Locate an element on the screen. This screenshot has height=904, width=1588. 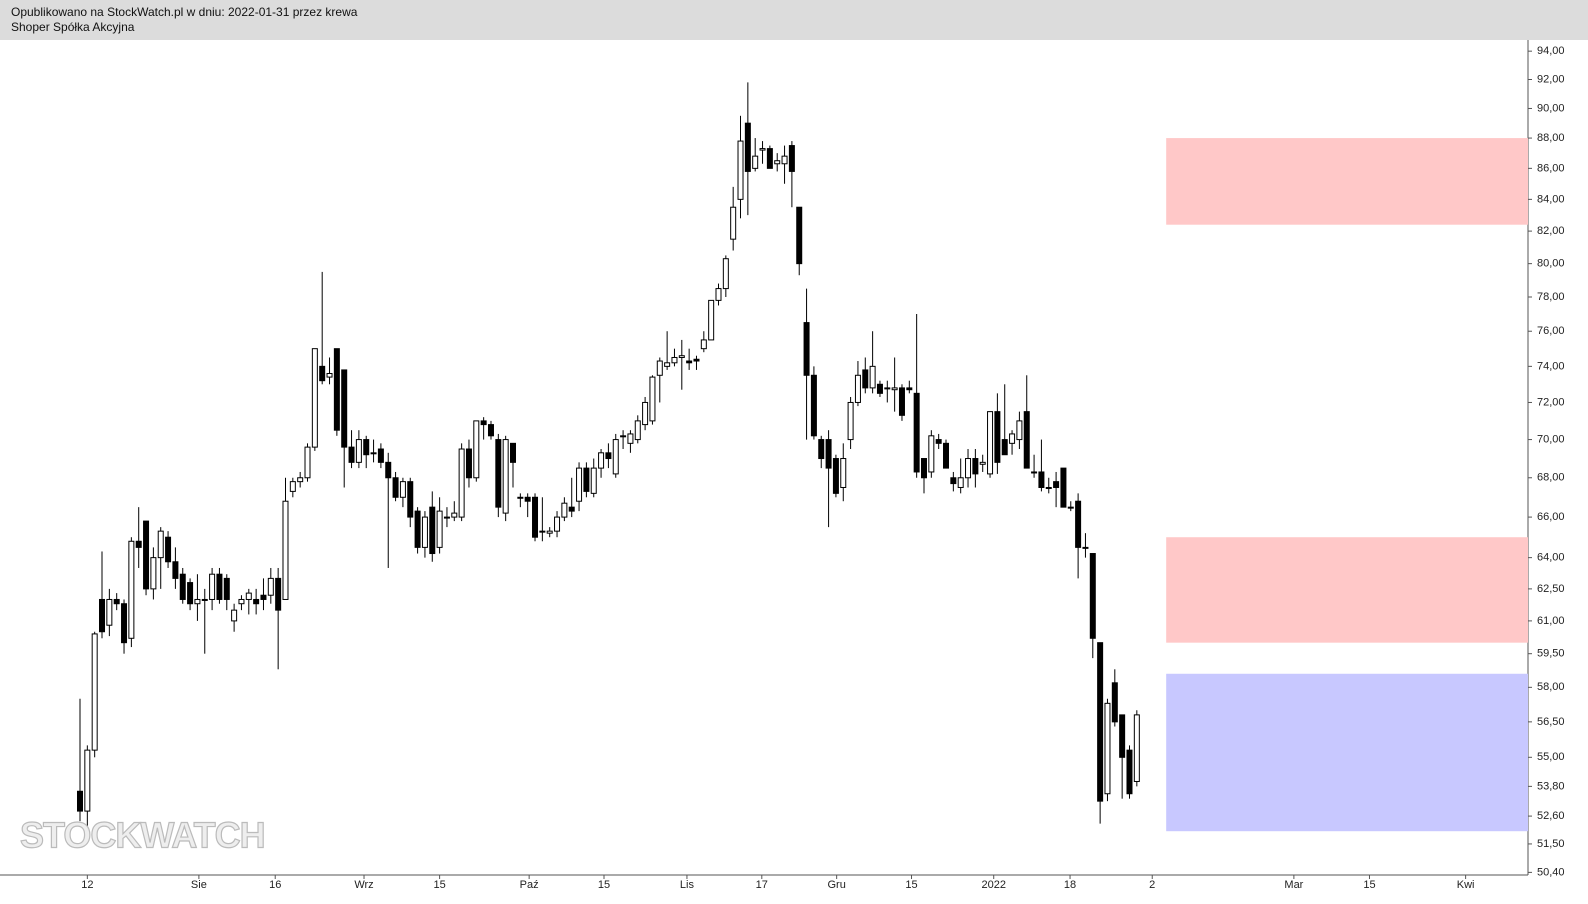
watermark: STOCKWATCH is located at coordinates (142, 835).